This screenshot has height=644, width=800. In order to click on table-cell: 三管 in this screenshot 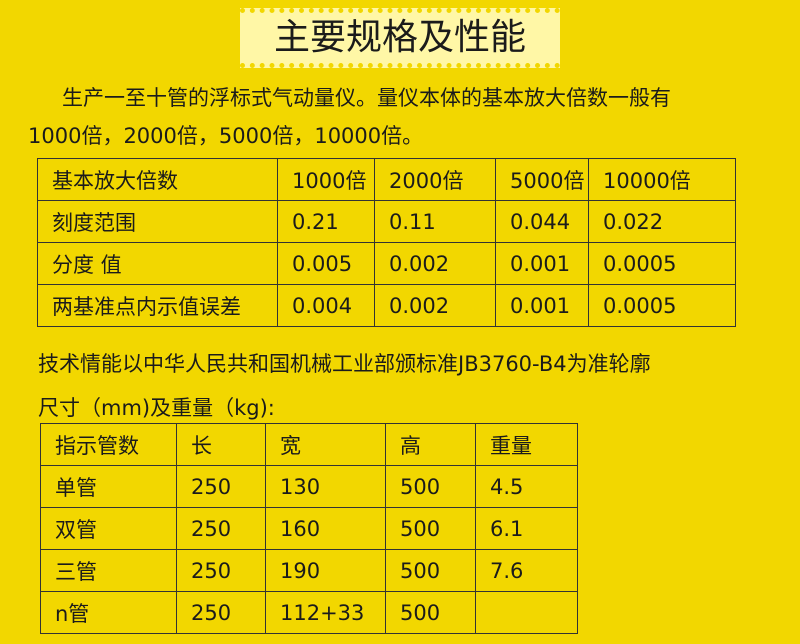, I will do `click(108, 570)`.